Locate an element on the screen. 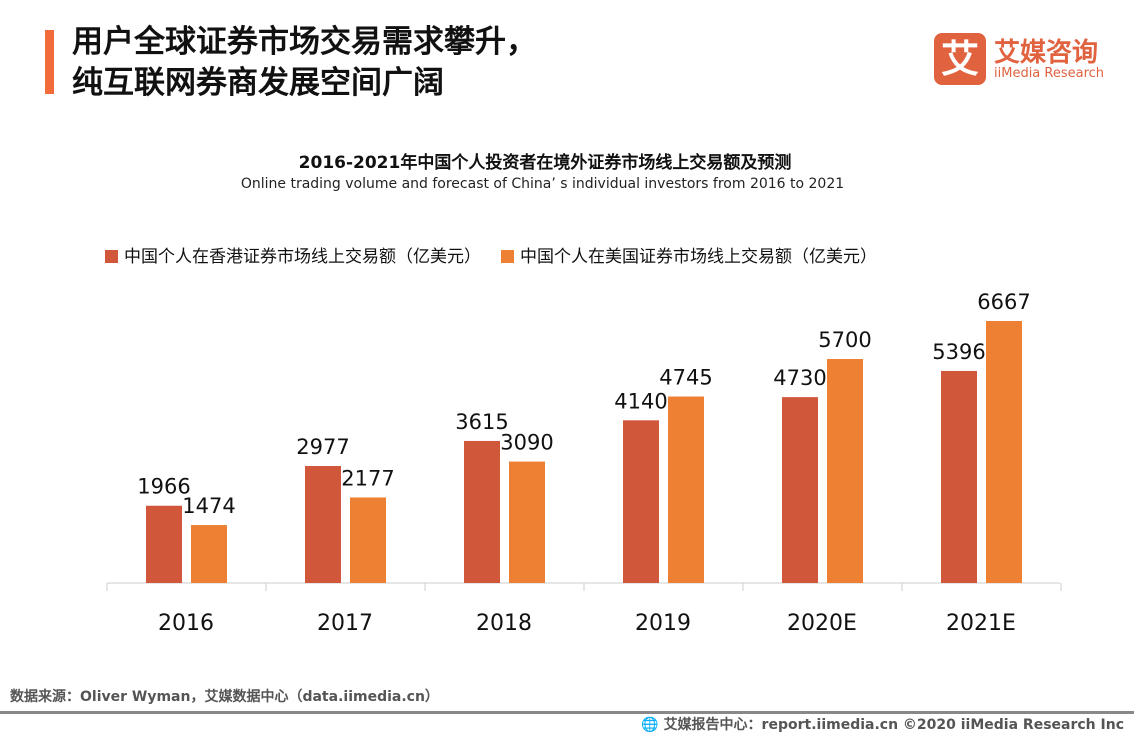  page-title: 用户全球证券市场交易需求攀升， 纯互联网券商发展空间广阔 is located at coordinates (304, 63).